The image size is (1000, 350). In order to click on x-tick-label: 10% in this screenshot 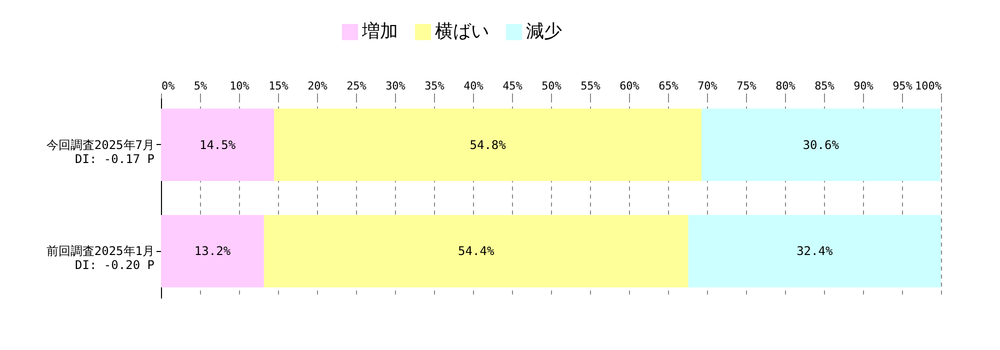, I will do `click(240, 86)`.